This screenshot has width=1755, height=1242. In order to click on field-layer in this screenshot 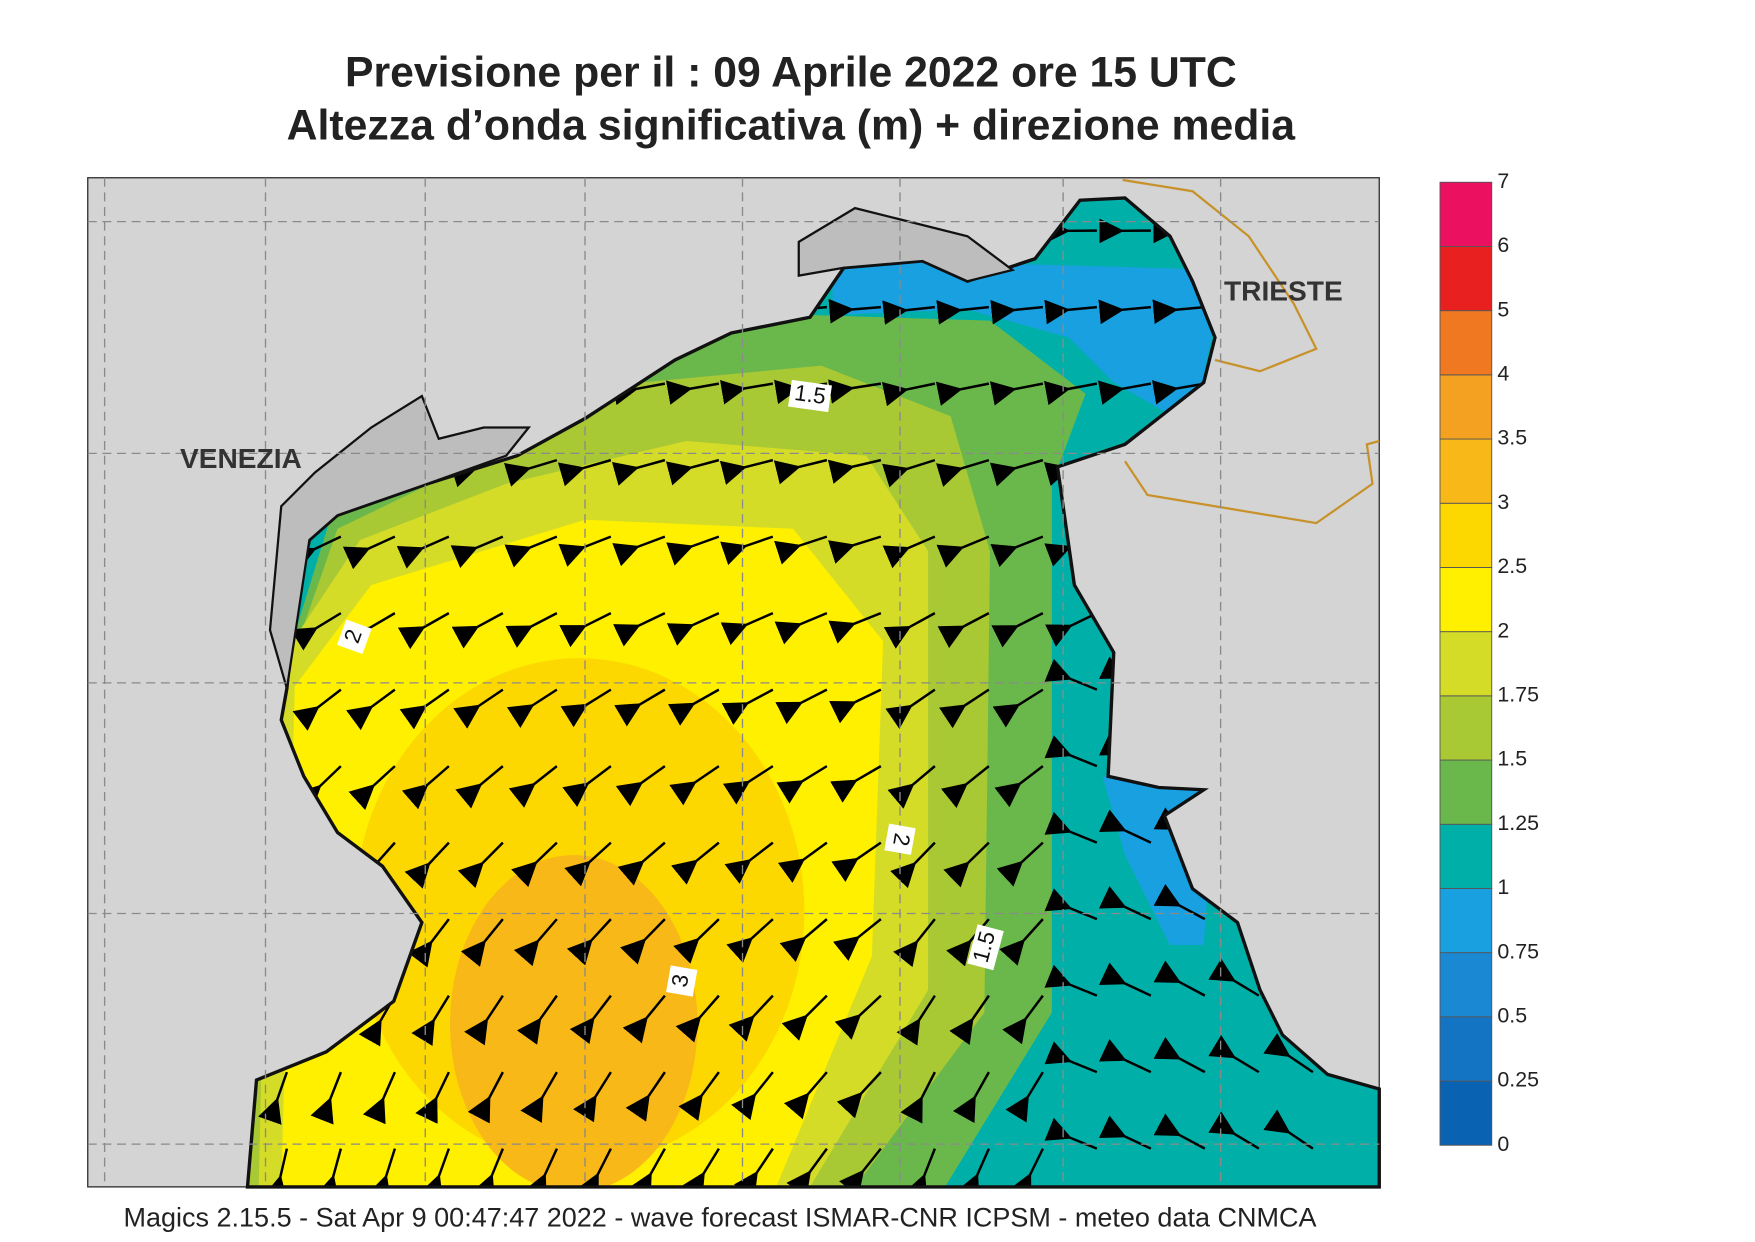, I will do `click(574, 1021)`.